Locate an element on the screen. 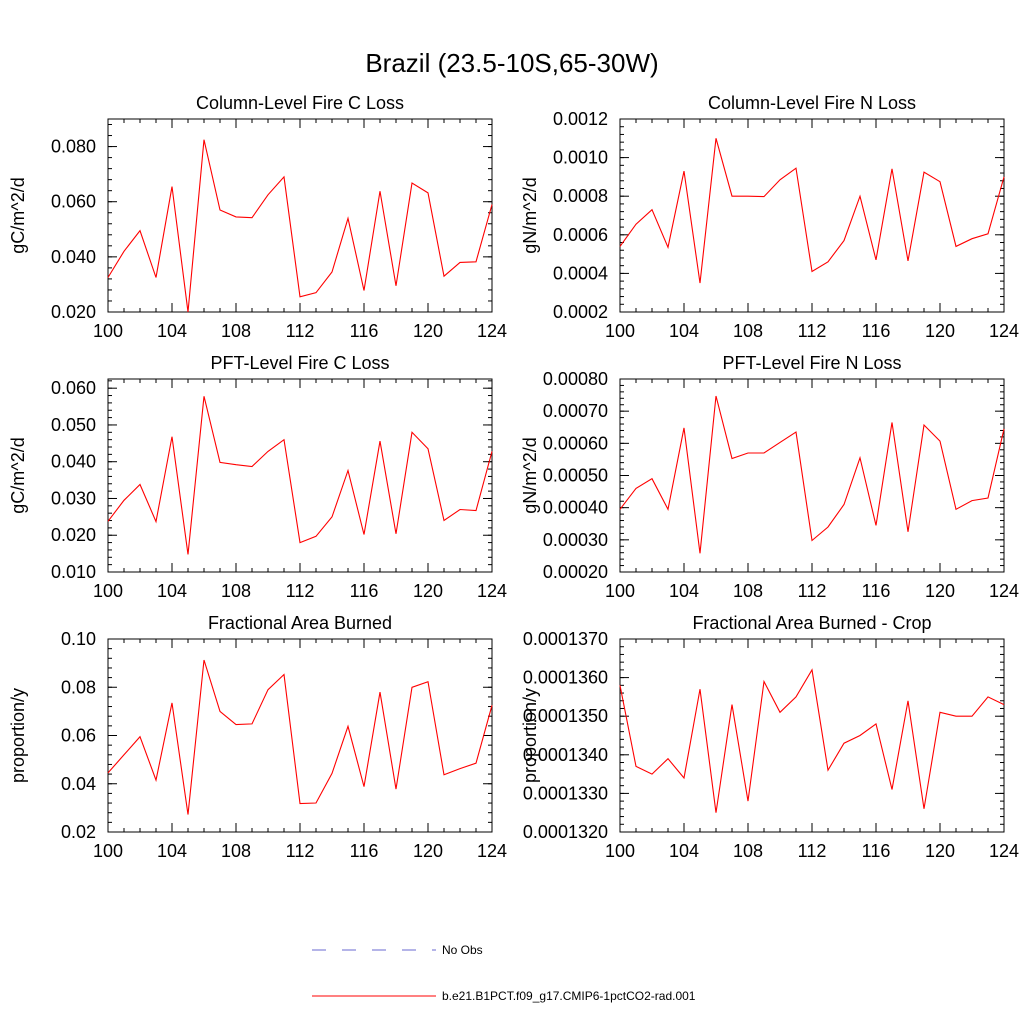  y-tick-label: 0.0012 is located at coordinates (580, 119).